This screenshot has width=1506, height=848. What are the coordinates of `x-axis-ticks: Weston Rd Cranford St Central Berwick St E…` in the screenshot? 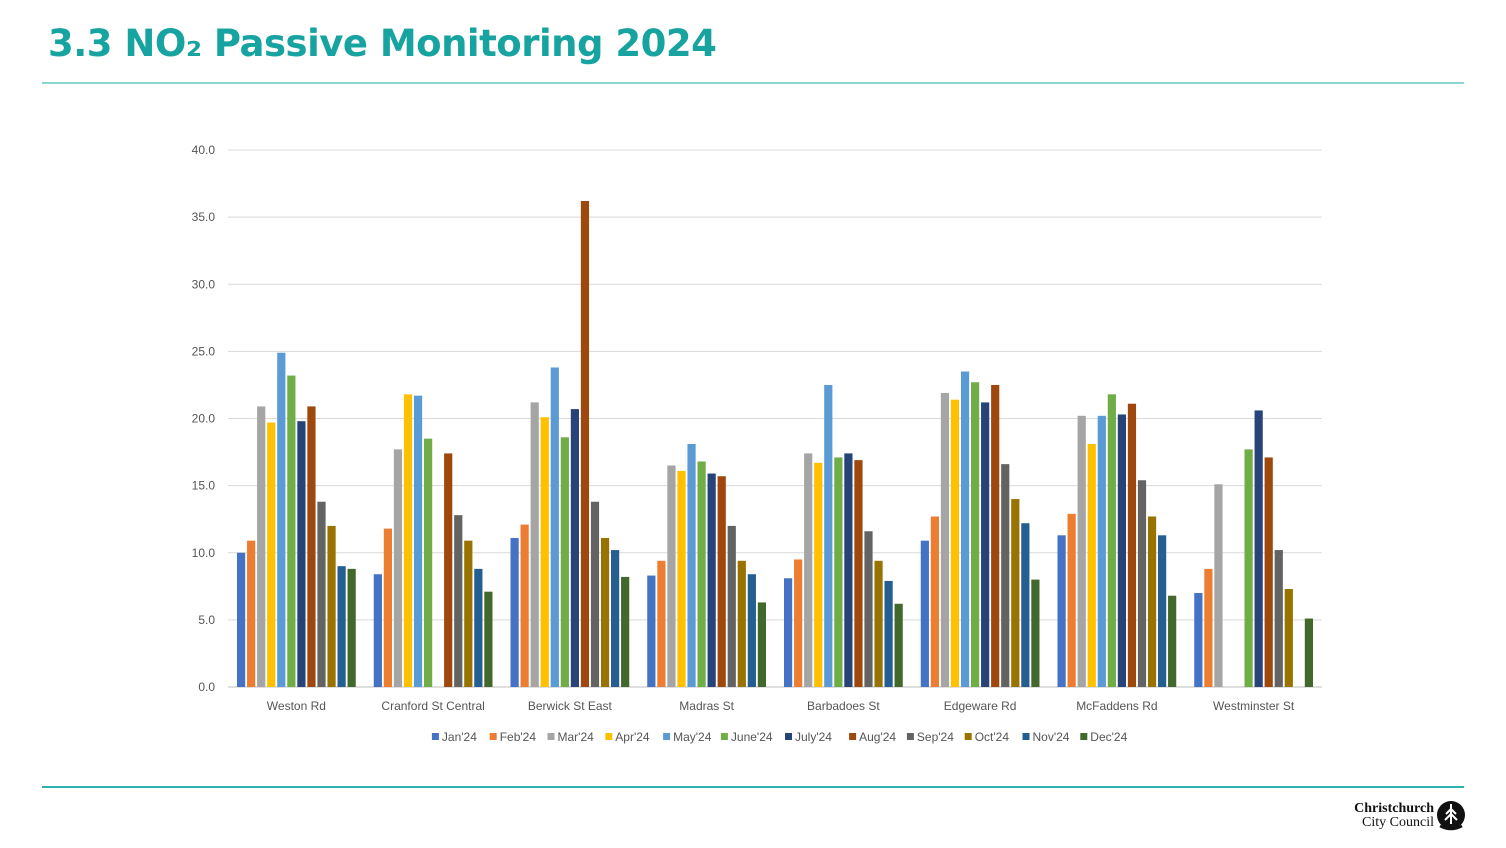 It's located at (781, 706).